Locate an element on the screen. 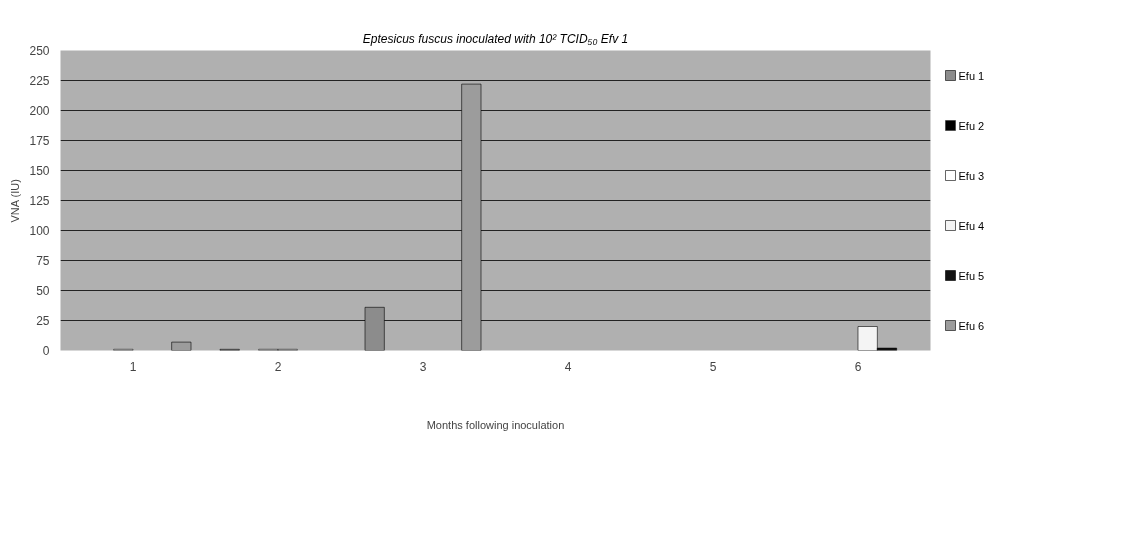 The height and width of the screenshot is (556, 1134). y-tick-label: 200 is located at coordinates (39, 111).